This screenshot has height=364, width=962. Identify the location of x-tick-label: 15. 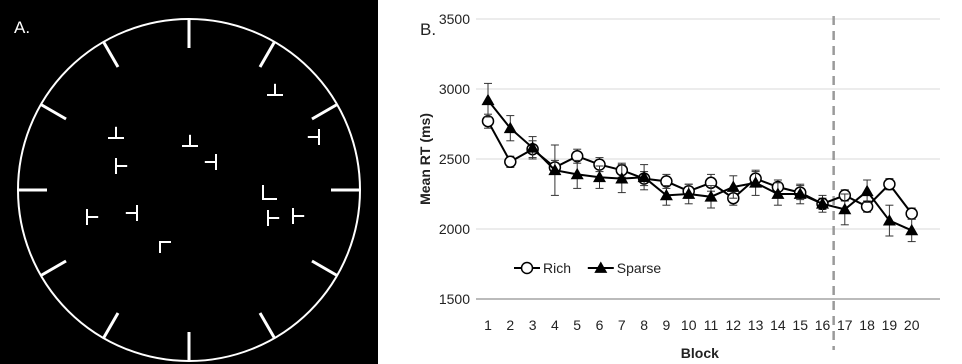
(800, 325).